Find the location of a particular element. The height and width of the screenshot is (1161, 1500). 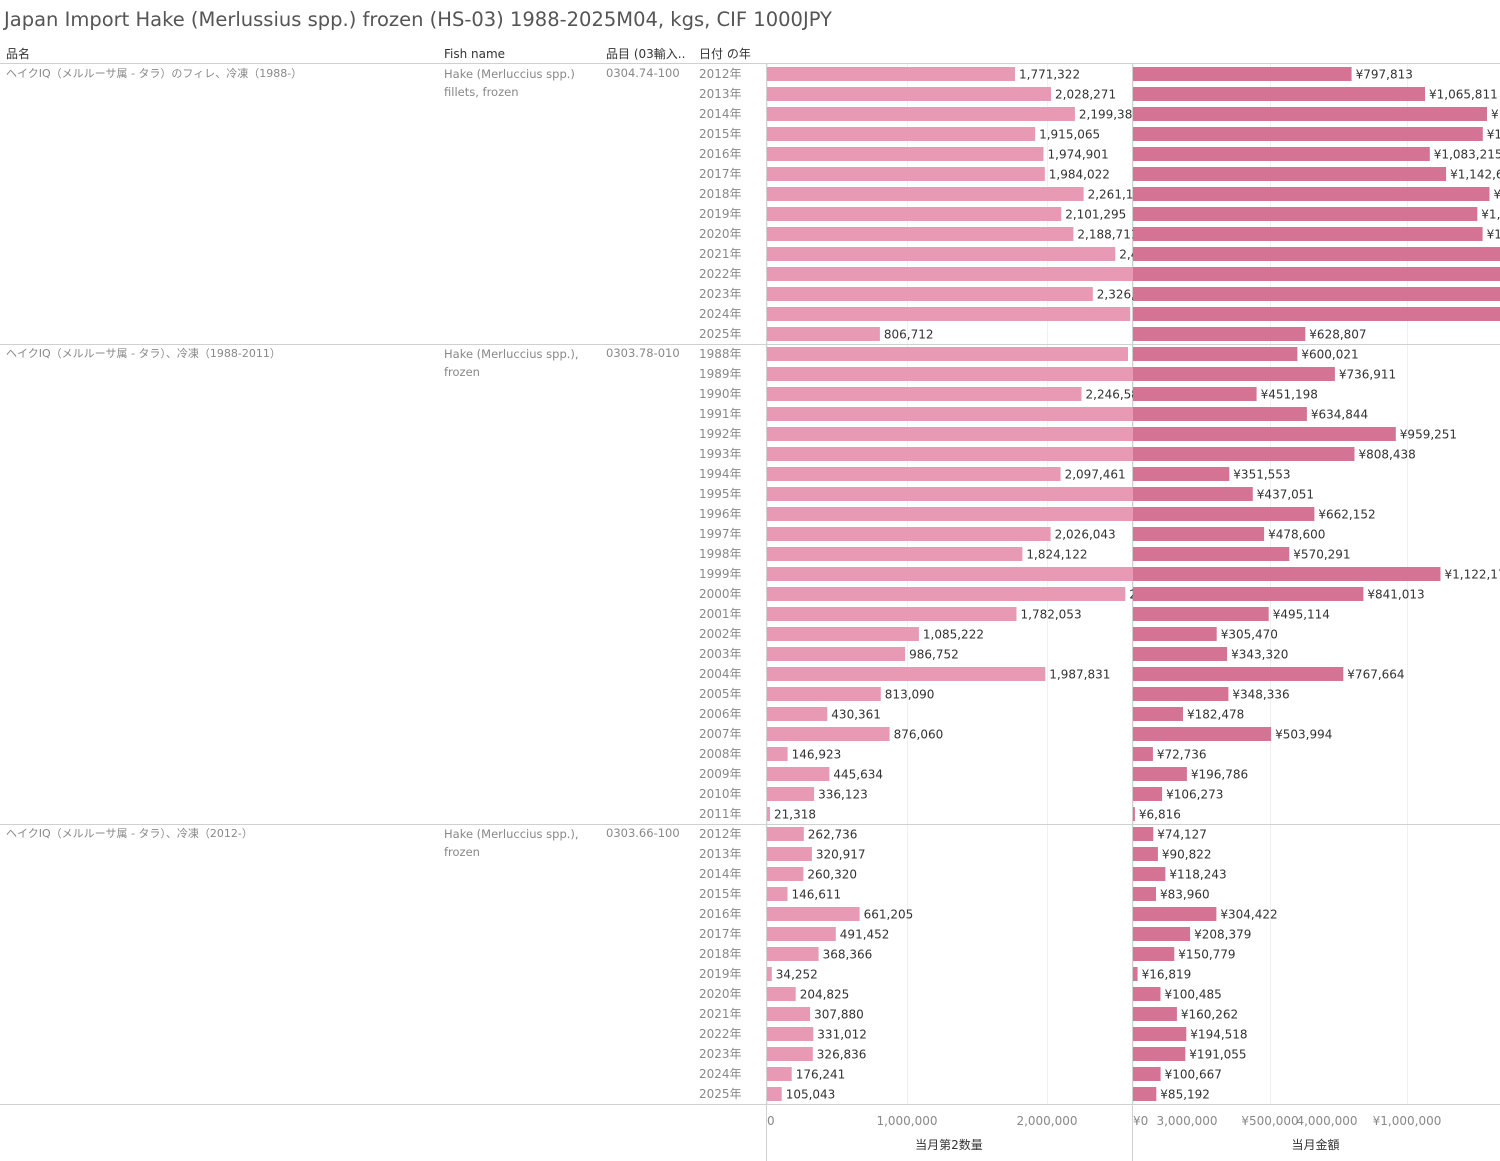

column-header-item-name: 品名 is located at coordinates (18, 54).